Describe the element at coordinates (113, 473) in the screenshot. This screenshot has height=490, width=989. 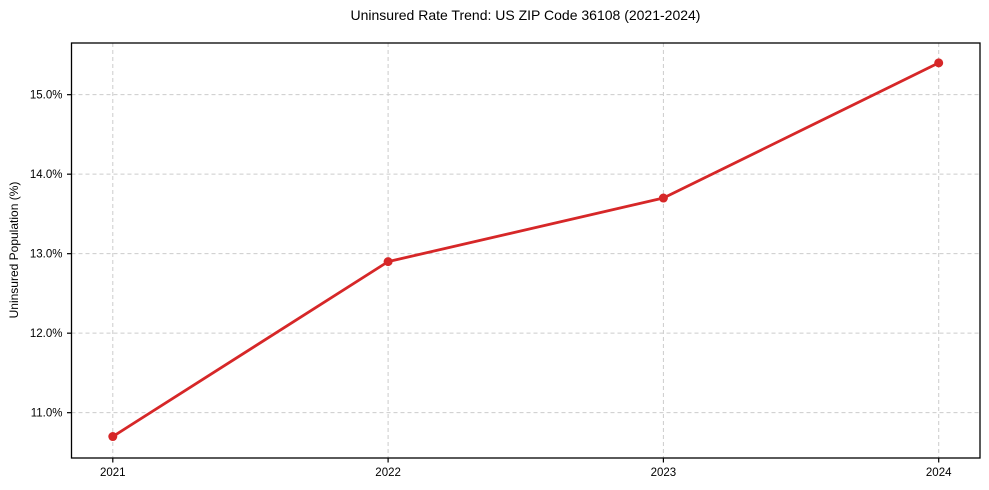
I see `x-tick-label: 2021` at that location.